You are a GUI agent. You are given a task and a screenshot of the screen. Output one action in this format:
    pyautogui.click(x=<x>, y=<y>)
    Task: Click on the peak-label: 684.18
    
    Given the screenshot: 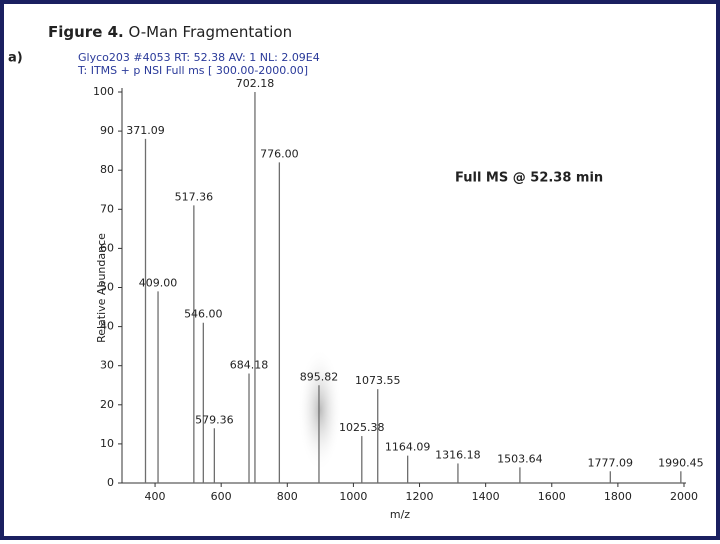 What is the action you would take?
    pyautogui.click(x=249, y=365)
    